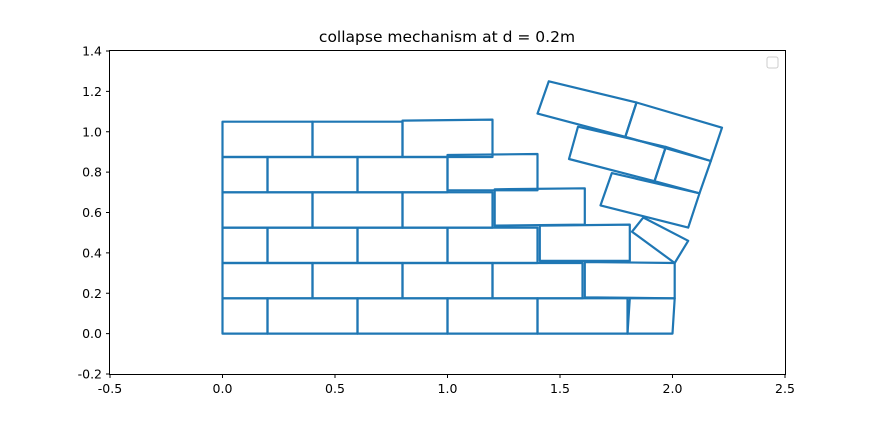 This screenshot has height=421, width=872. What do you see at coordinates (335, 388) in the screenshot?
I see `x-tick-label: 0.5` at bounding box center [335, 388].